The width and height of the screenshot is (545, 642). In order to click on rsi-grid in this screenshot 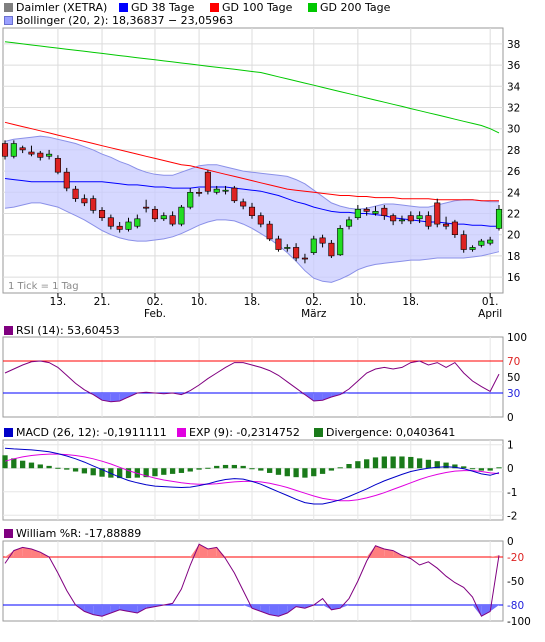, I will do `click(253, 377)`.